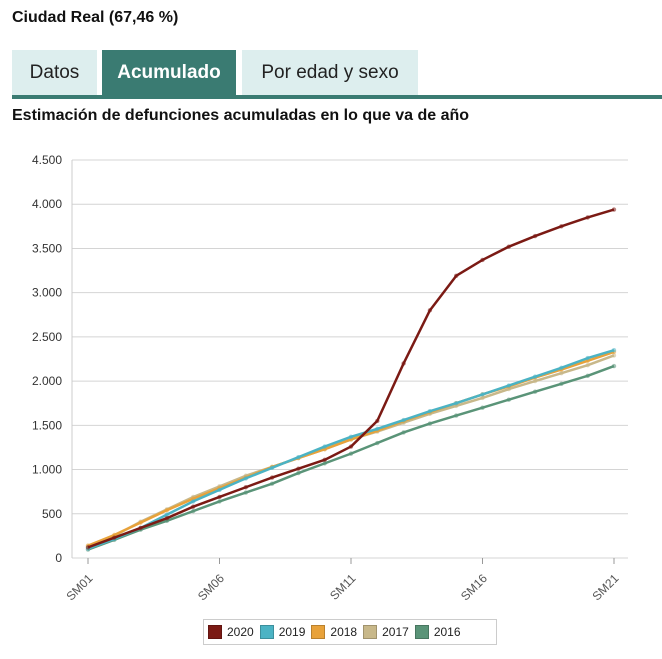 Image resolution: width=662 pixels, height=659 pixels. Describe the element at coordinates (47, 425) in the screenshot. I see `y-tick-label: 1.500` at that location.